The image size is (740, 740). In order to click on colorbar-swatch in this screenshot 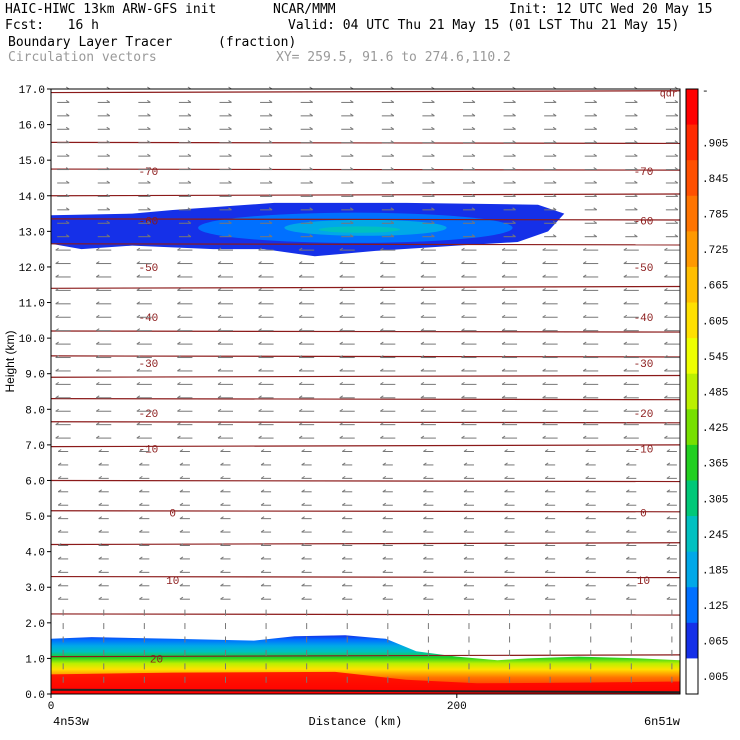, I will do `click(692, 605)`.